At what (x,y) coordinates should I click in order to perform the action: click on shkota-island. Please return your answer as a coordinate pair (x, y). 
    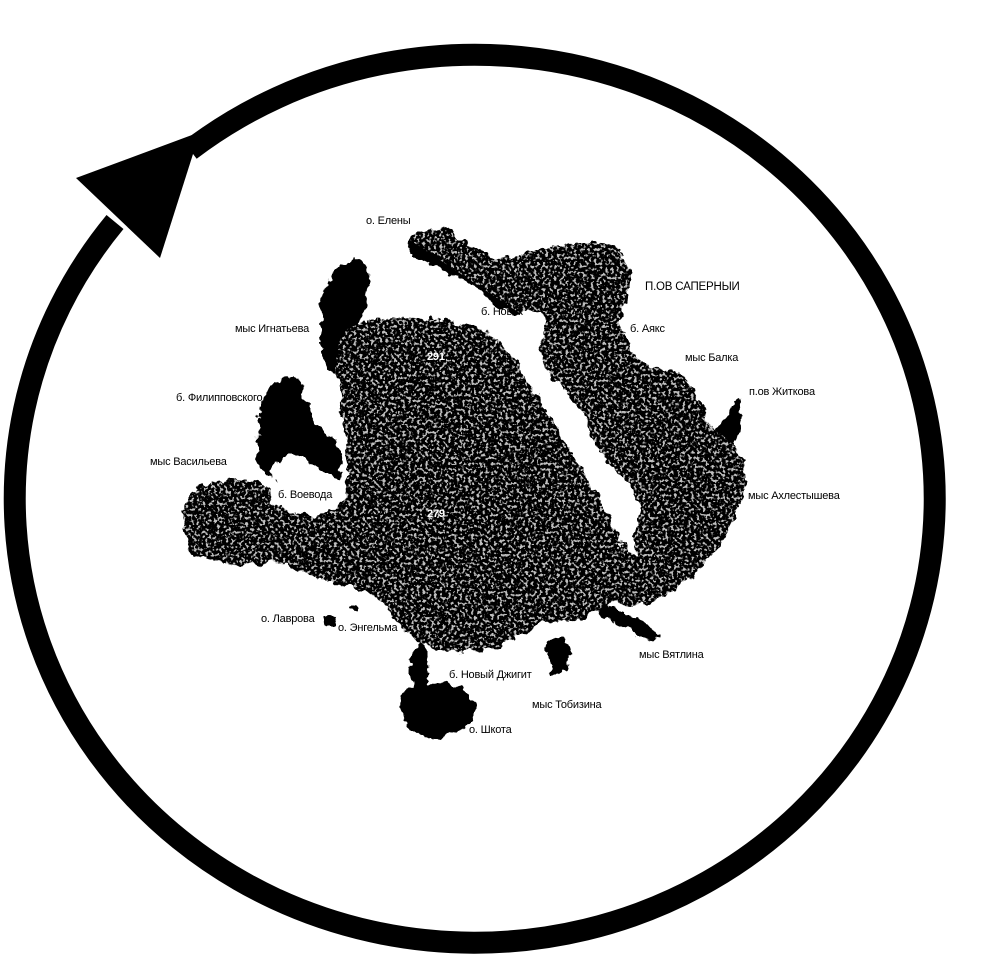
    Looking at the image, I should click on (438, 710).